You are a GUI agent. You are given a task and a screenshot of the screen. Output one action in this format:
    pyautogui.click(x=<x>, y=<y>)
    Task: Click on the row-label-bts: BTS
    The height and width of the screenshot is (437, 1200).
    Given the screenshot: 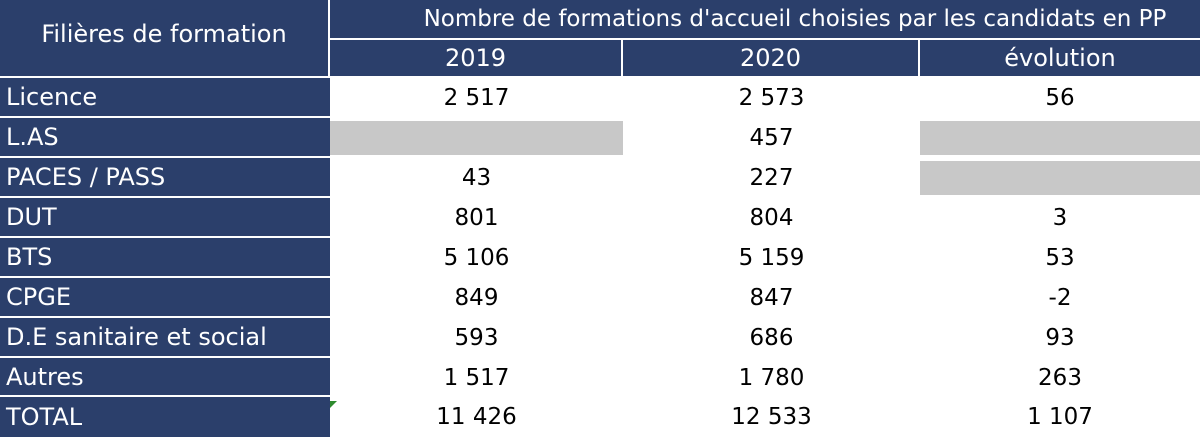 What is the action you would take?
    pyautogui.click(x=165, y=258)
    